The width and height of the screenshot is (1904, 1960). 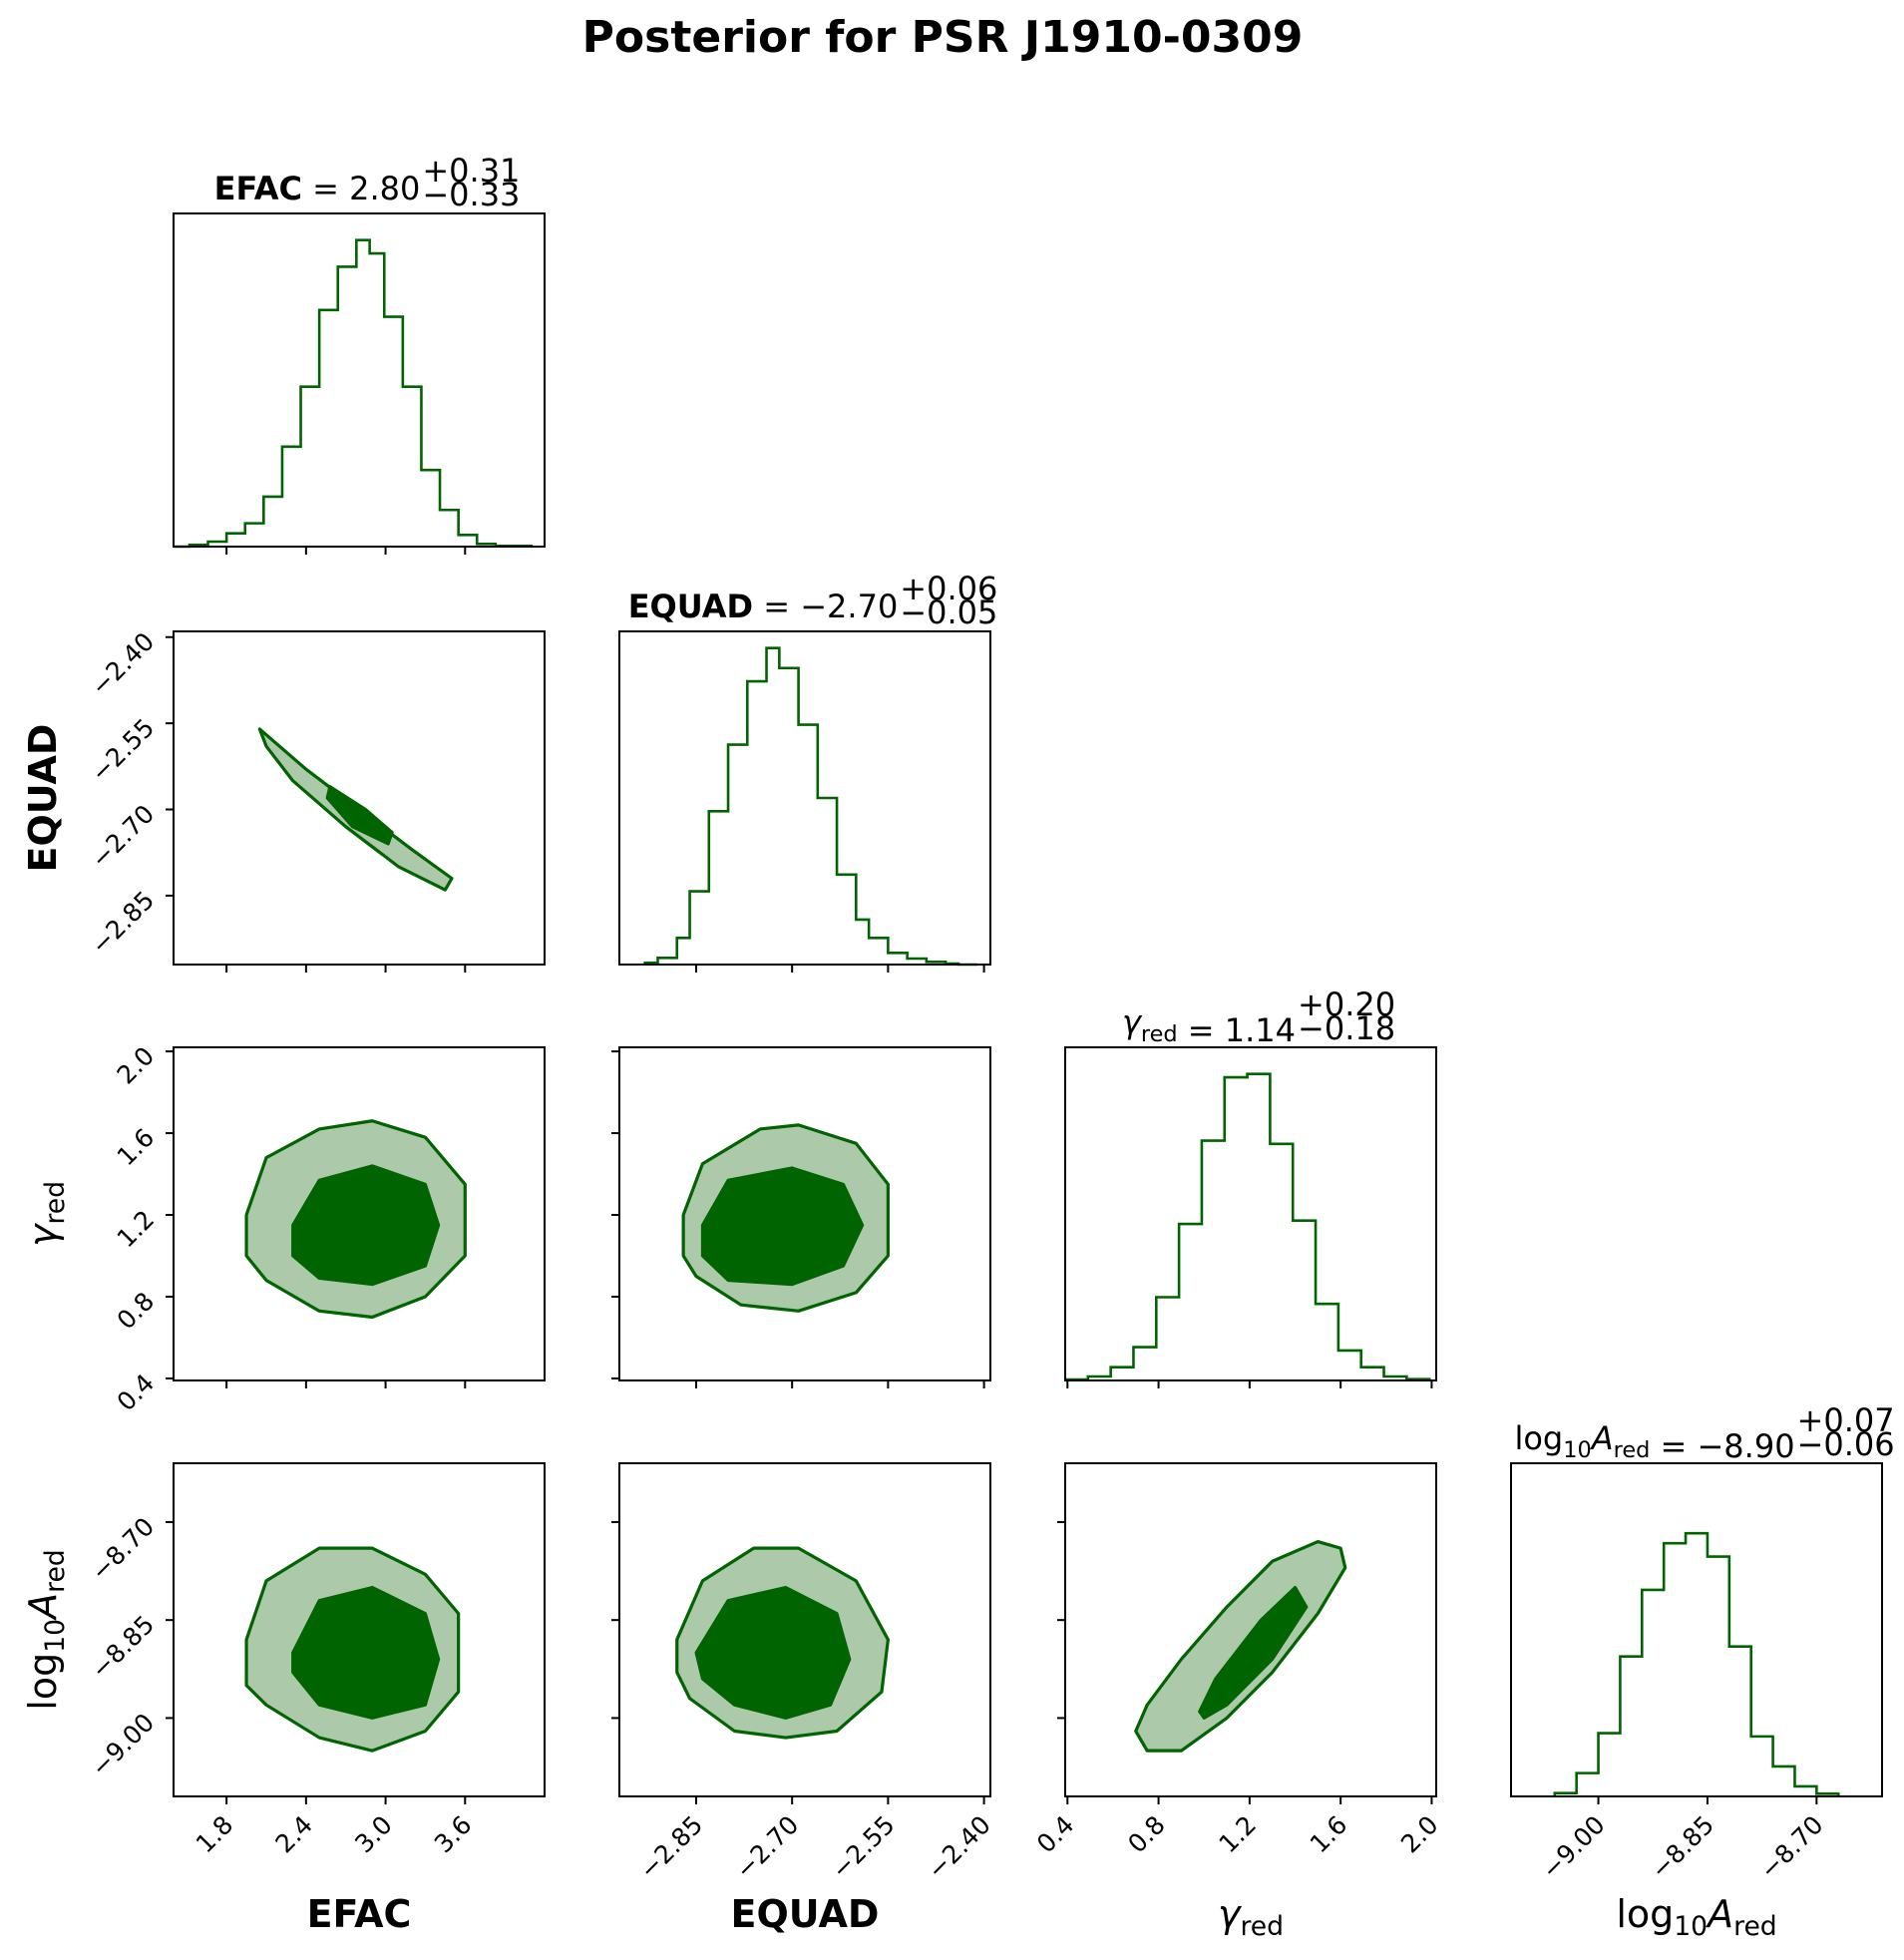 I want to click on xtick-label-log10a: −8.85, so click(x=1682, y=1847).